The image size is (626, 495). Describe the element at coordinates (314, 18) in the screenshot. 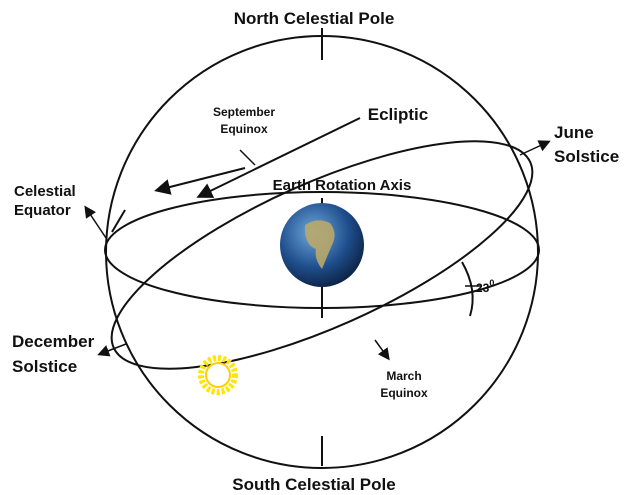

I see `north-pole-label: North Celestial Pole` at that location.